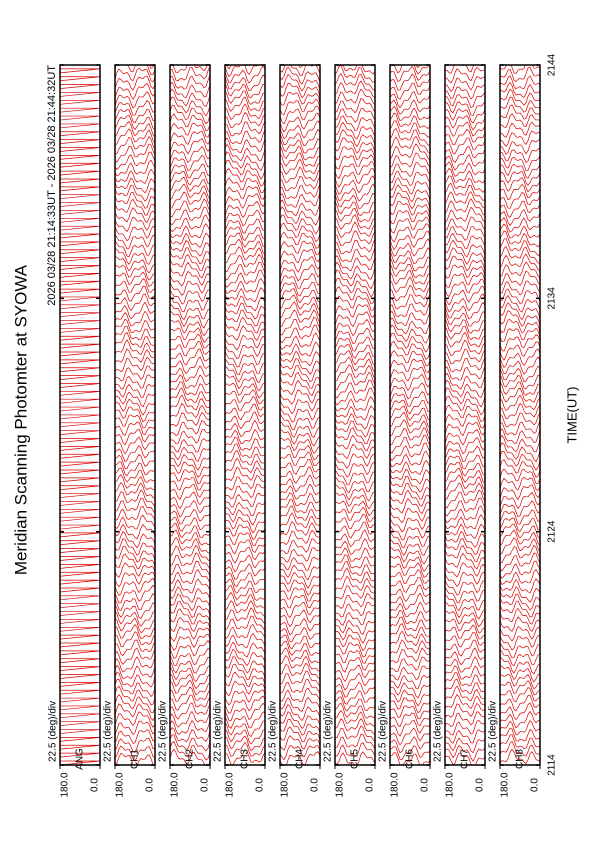  Describe the element at coordinates (190, 759) in the screenshot. I see `channel-label: CH2` at that location.